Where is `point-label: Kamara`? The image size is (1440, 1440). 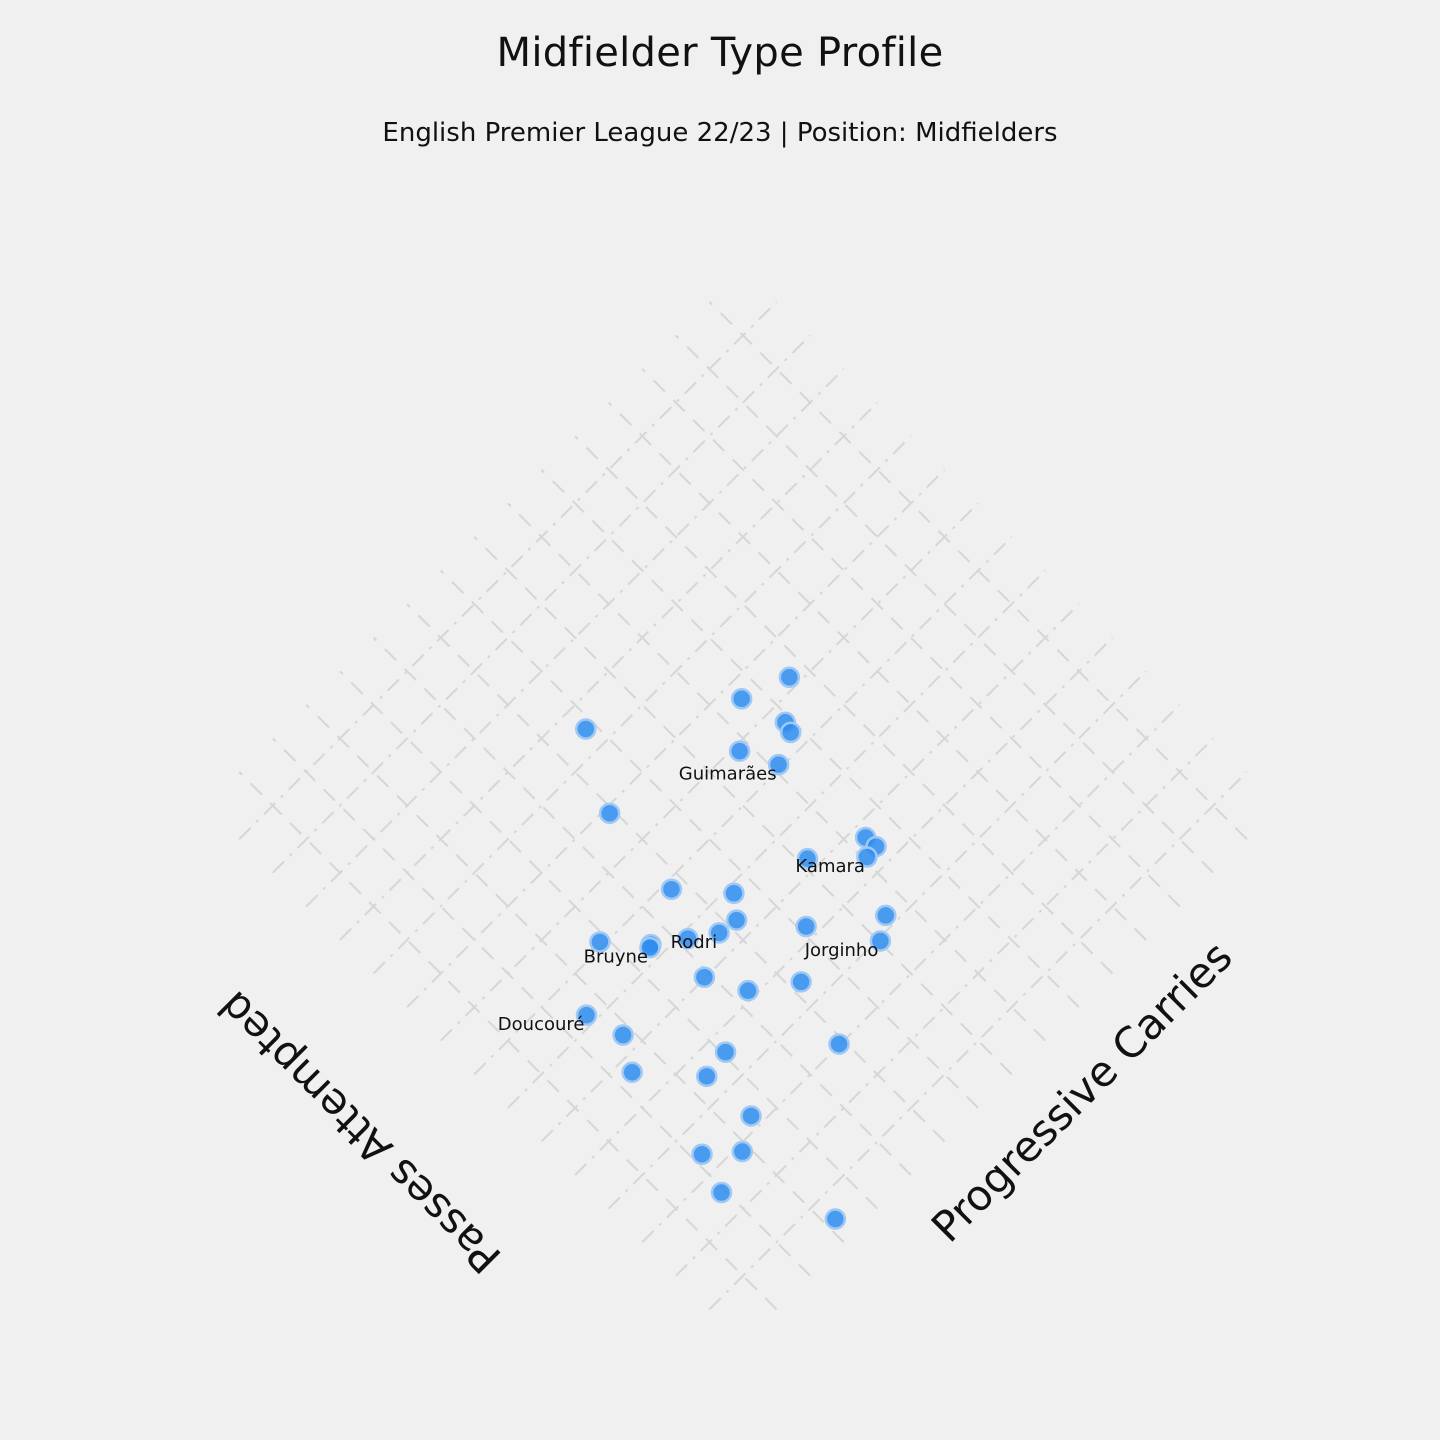
point-label: Kamara is located at coordinates (830, 866).